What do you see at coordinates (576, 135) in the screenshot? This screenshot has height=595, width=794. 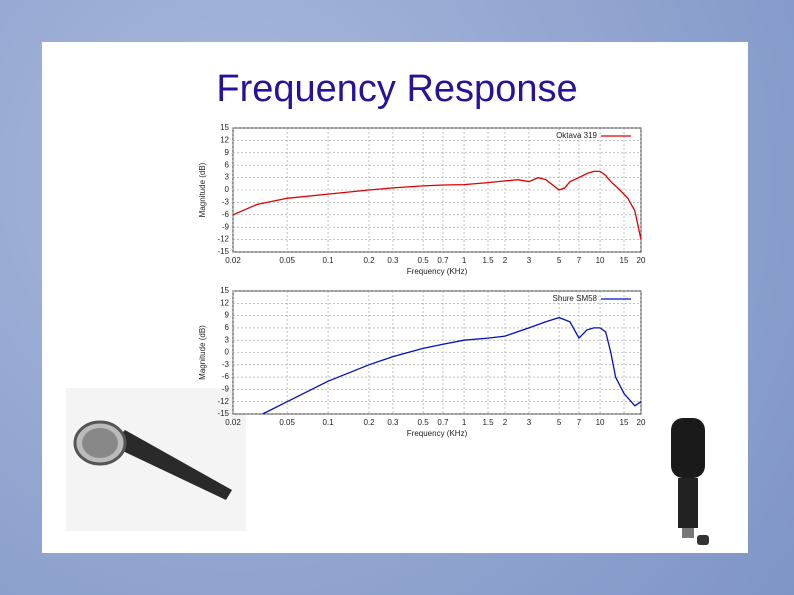 I see `legend-label: Oktava 319` at bounding box center [576, 135].